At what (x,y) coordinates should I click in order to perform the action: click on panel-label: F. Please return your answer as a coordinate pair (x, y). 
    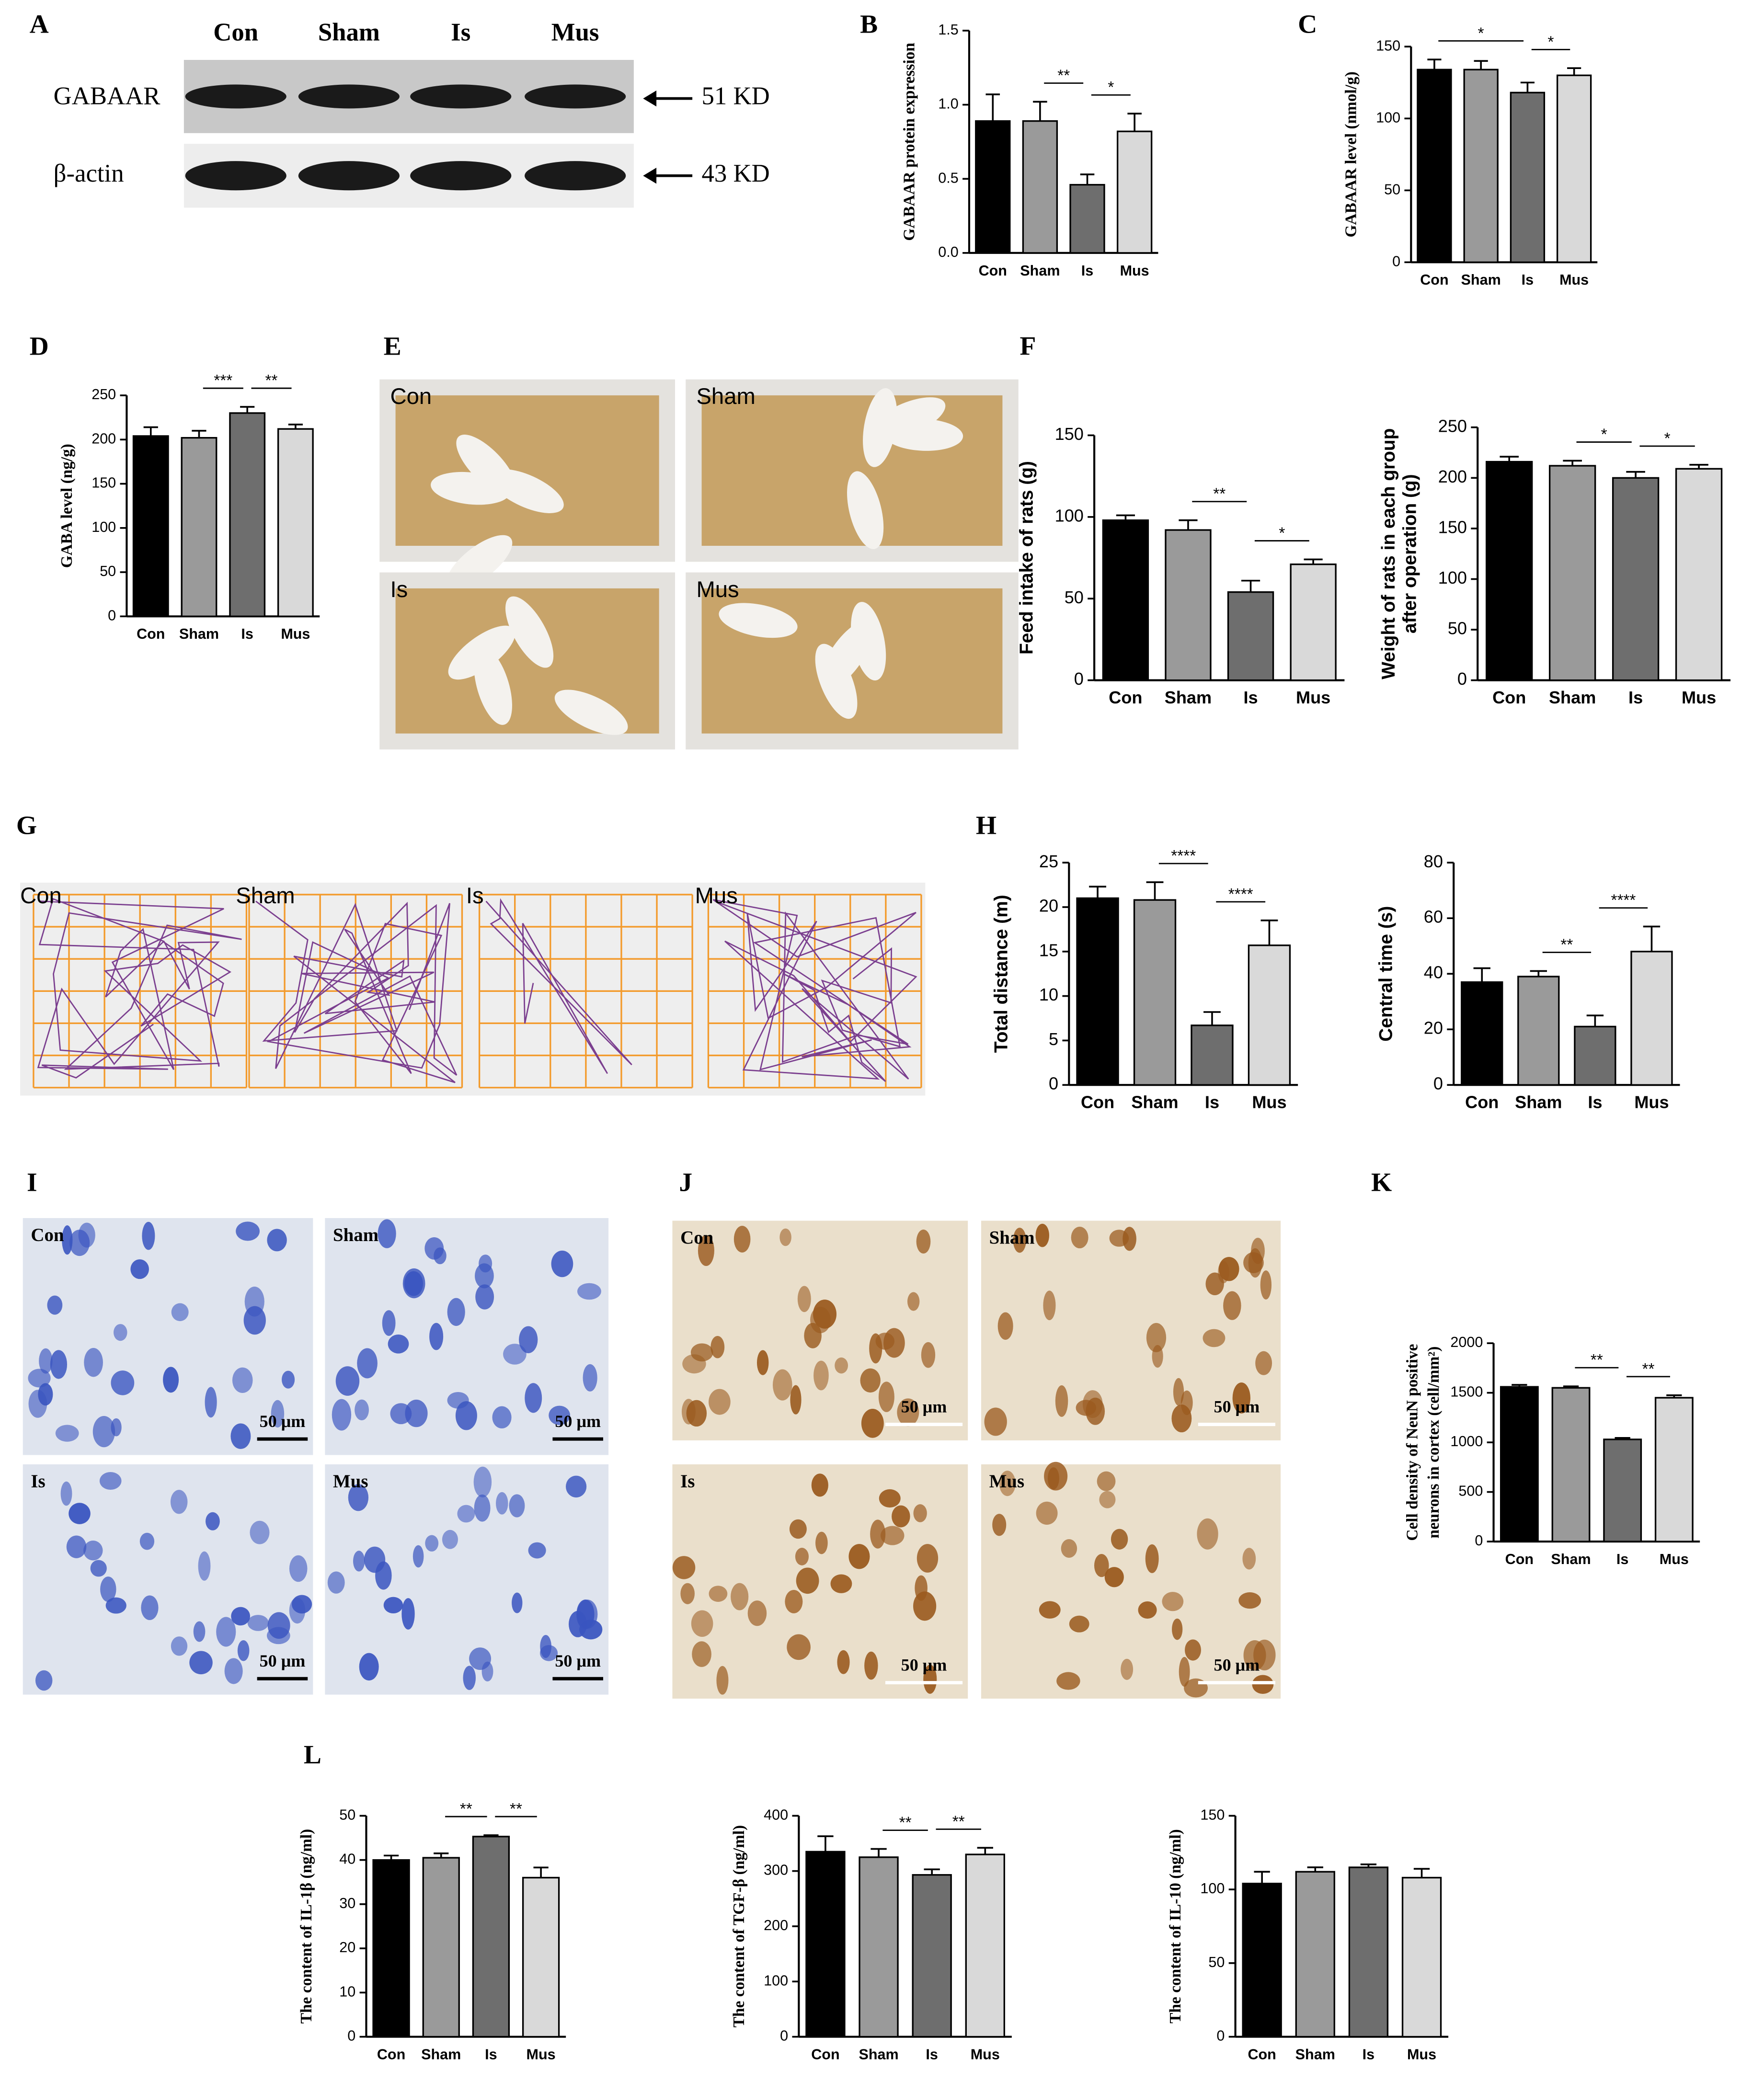
    Looking at the image, I should click on (1028, 347).